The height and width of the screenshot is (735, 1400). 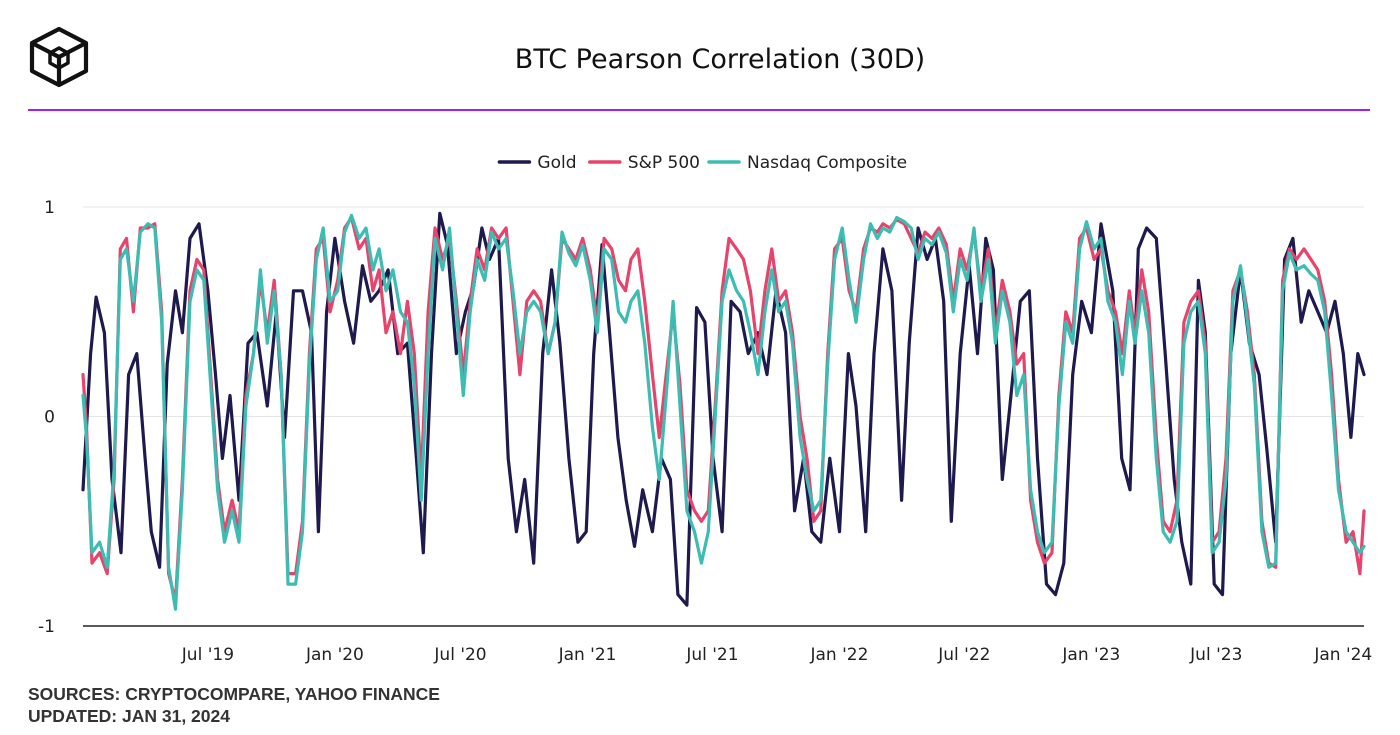 What do you see at coordinates (587, 655) in the screenshot?
I see `x-tick-label: Jan '21` at bounding box center [587, 655].